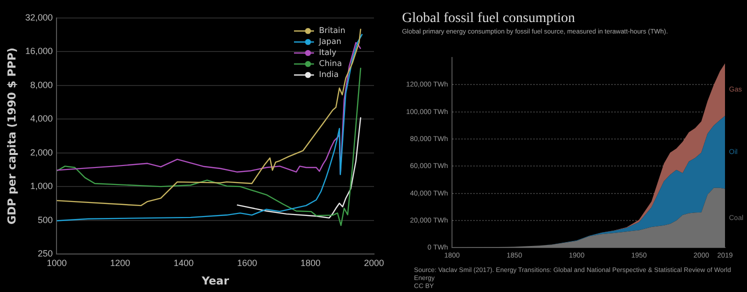  I want to click on y-tick-label: 32,000, so click(39, 17).